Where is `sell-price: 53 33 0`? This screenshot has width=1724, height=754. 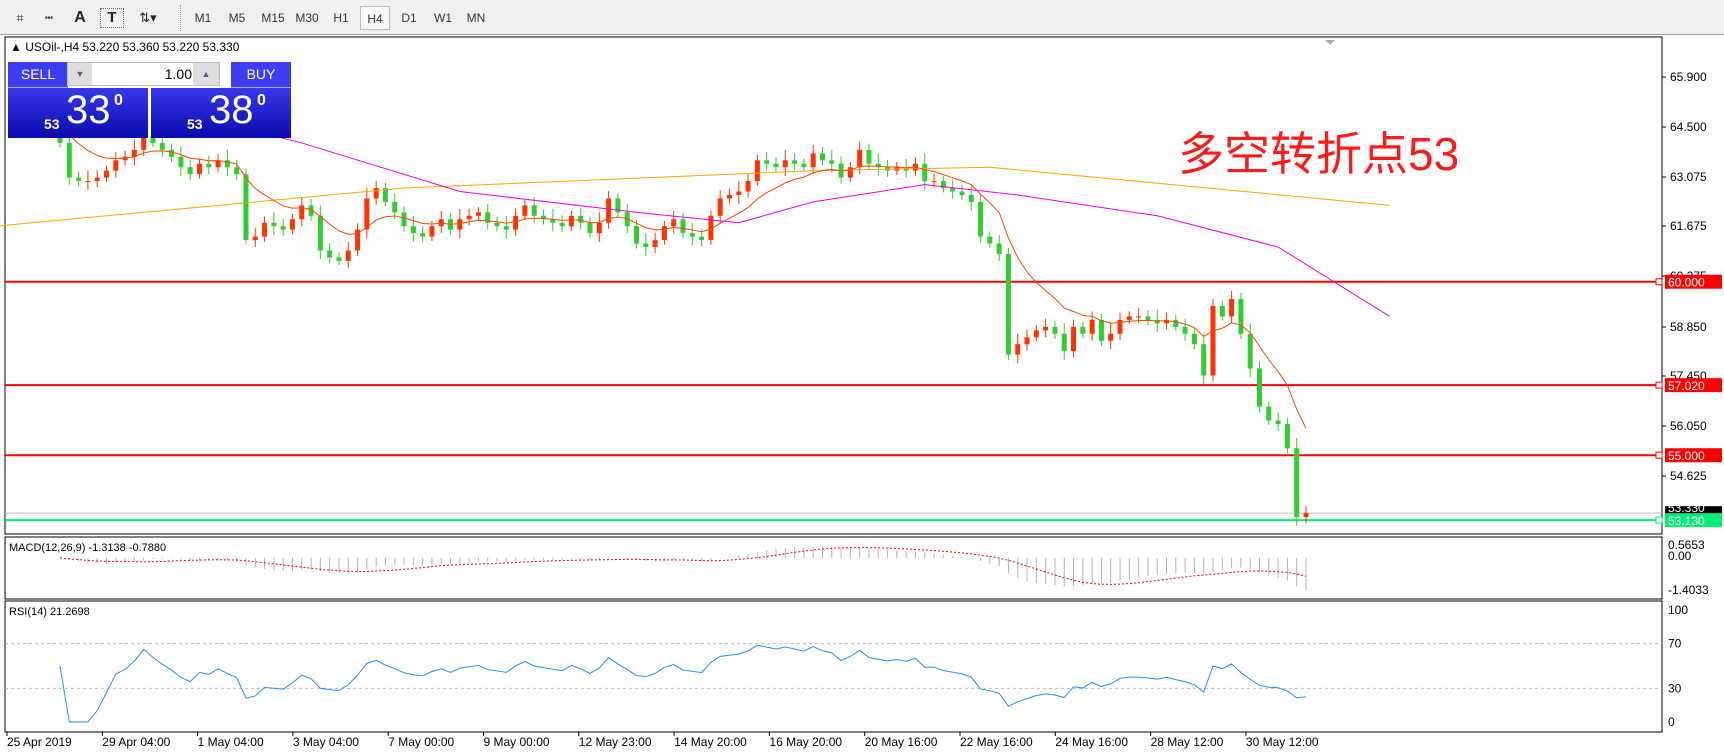
sell-price: 53 33 0 is located at coordinates (78, 113).